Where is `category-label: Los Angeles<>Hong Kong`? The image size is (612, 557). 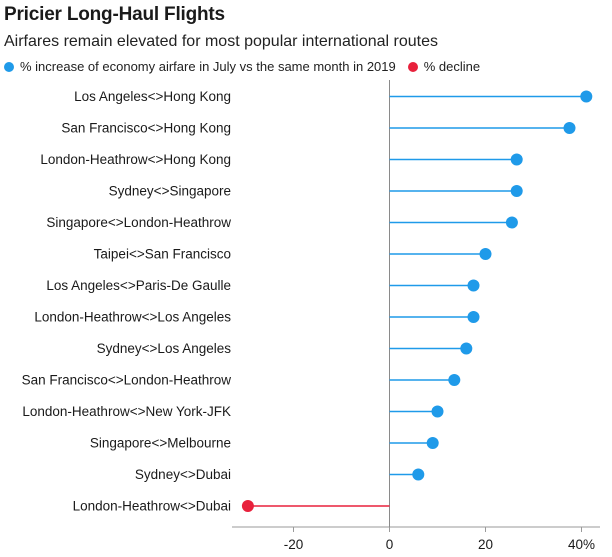 category-label: Los Angeles<>Hong Kong is located at coordinates (152, 96).